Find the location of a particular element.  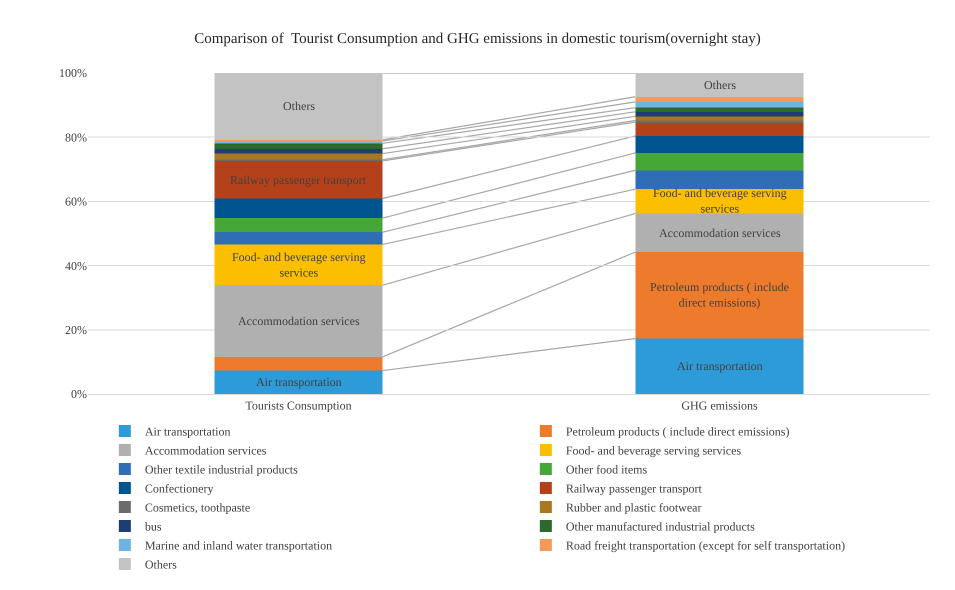

legend-label: Food- and beverage serving services is located at coordinates (654, 451).